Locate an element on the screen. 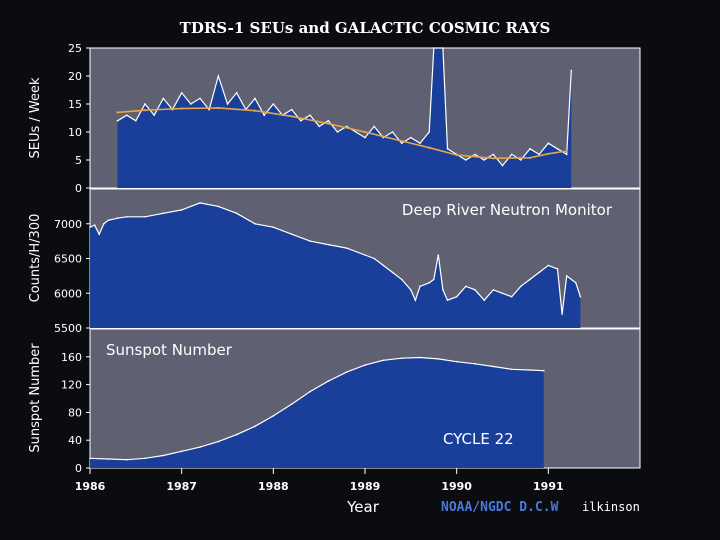 This screenshot has width=720, height=540. y-tick-label: 40 is located at coordinates (75, 440).